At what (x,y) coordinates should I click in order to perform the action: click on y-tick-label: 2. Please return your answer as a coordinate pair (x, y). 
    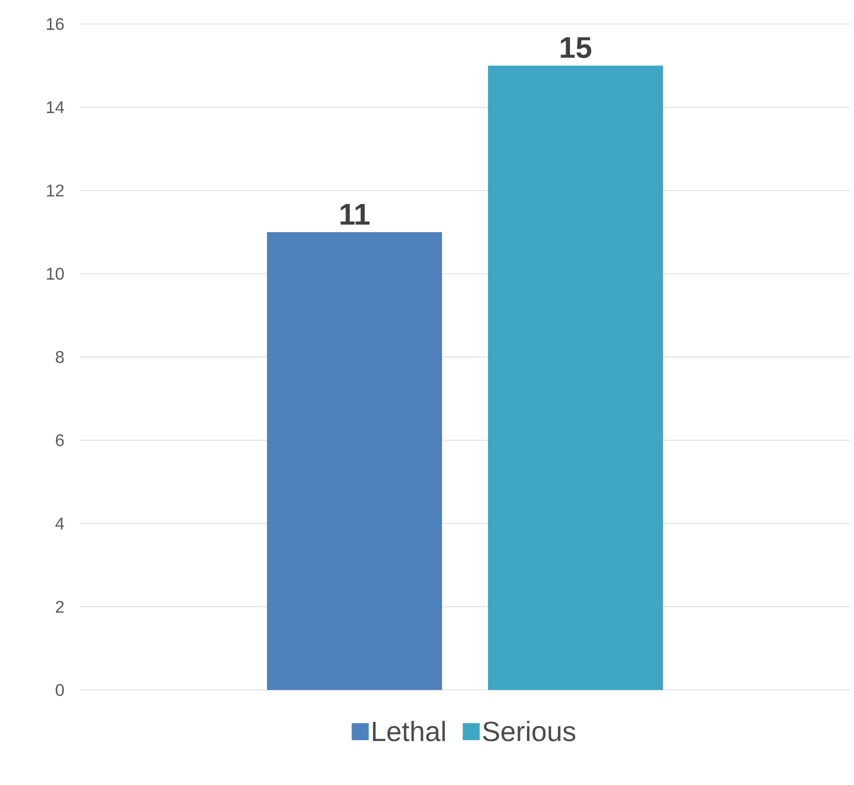
    Looking at the image, I should click on (60, 606).